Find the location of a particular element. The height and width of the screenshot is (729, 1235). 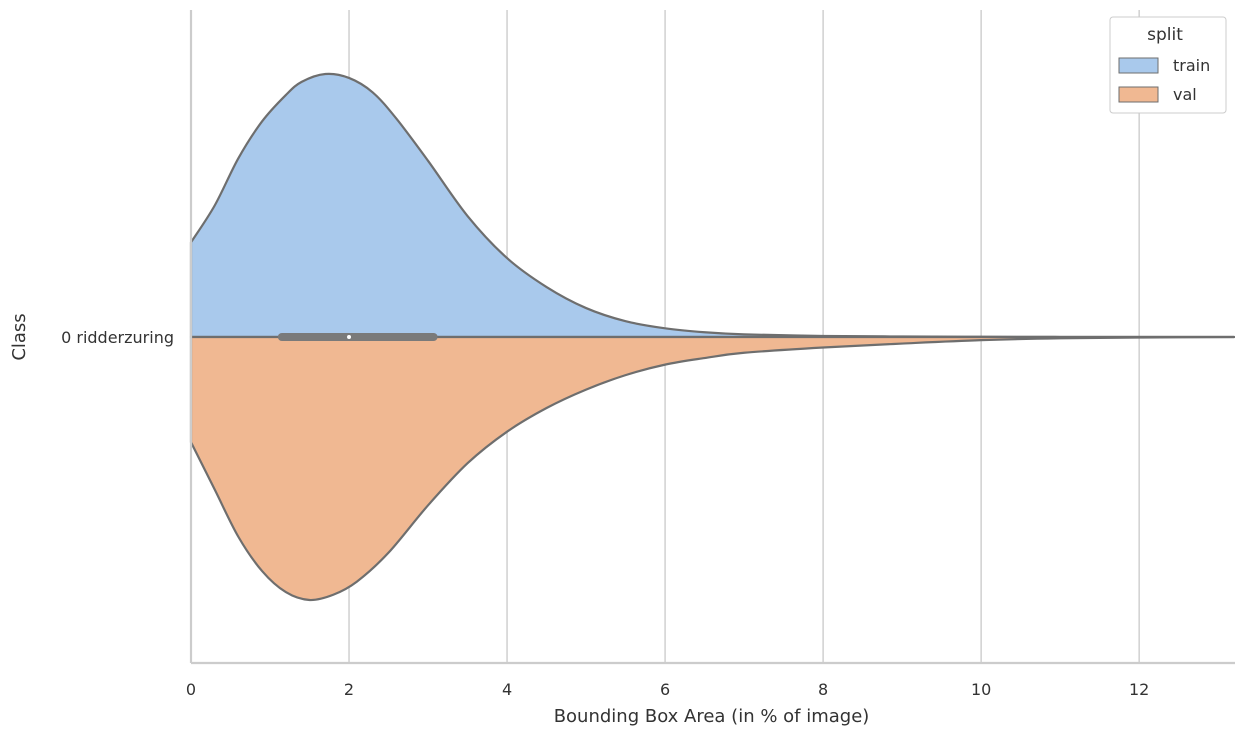

legend-items: train val is located at coordinates (1164, 80).